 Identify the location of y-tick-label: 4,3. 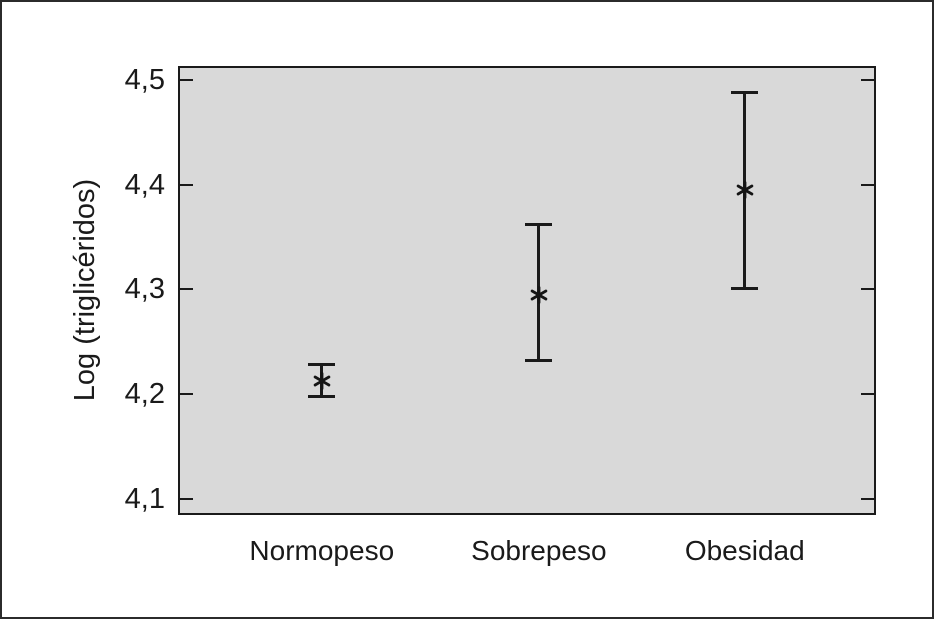
(144, 289).